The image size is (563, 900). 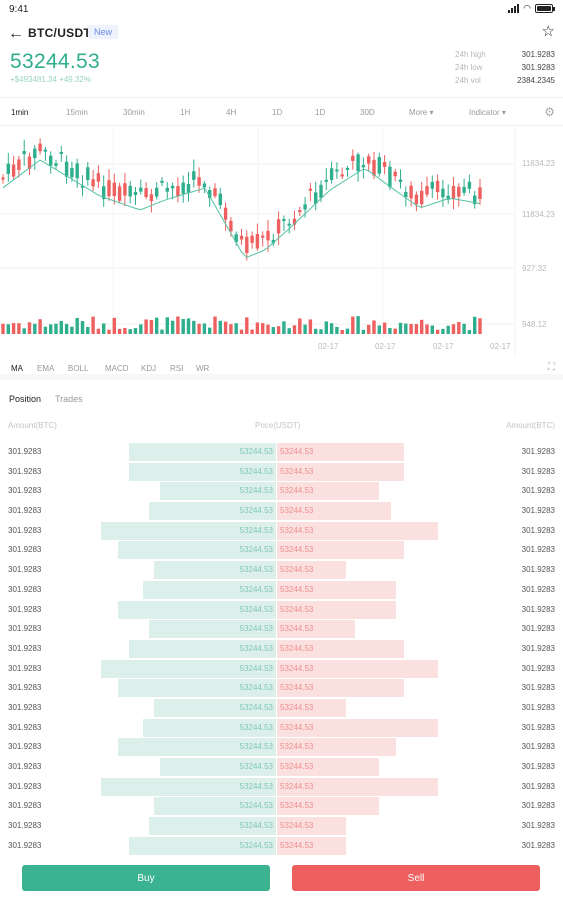 What do you see at coordinates (231, 112) in the screenshot?
I see `tab-4h: 4H` at bounding box center [231, 112].